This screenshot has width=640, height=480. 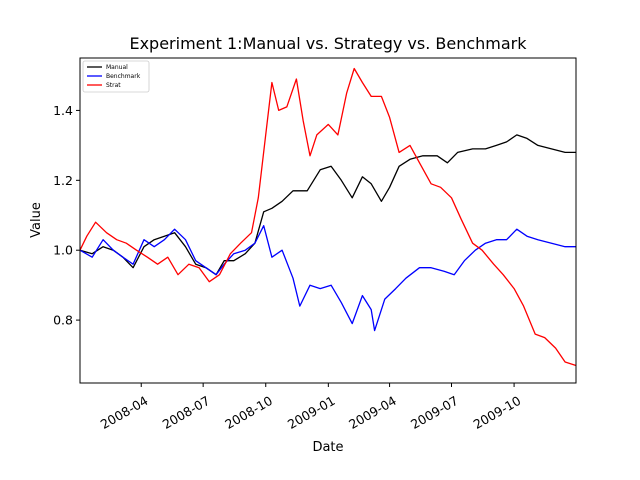 What do you see at coordinates (113, 85) in the screenshot?
I see `legend-label: Strat` at bounding box center [113, 85].